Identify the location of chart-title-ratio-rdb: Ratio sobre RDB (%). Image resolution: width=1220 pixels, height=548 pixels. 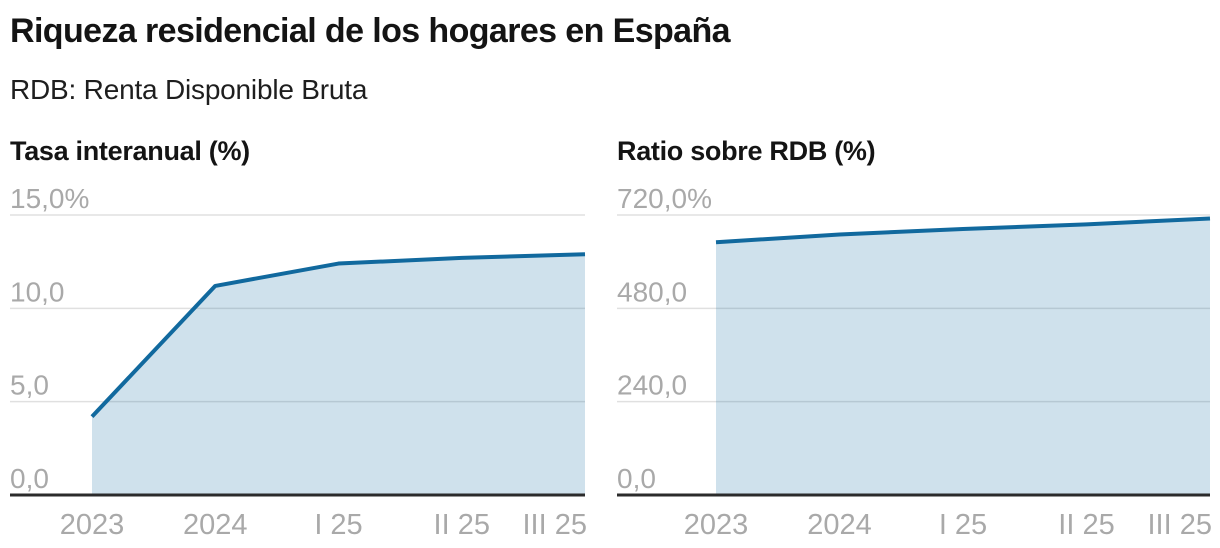
(746, 151).